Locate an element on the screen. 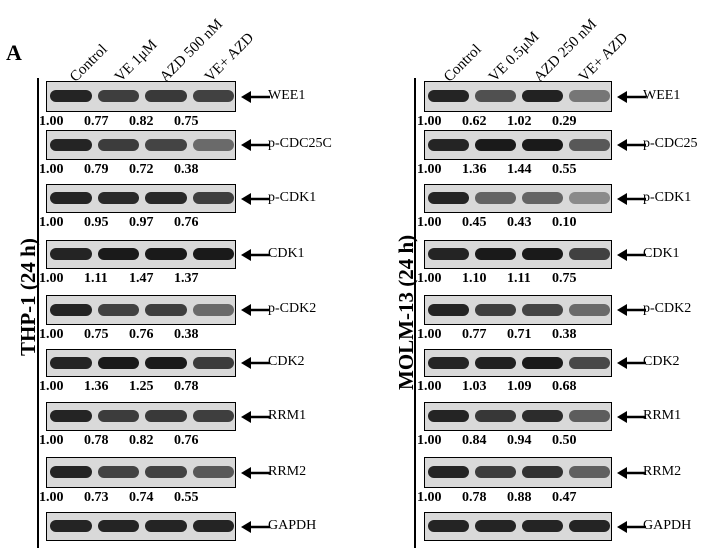  quantification-value: 1.44 is located at coordinates (519, 169).